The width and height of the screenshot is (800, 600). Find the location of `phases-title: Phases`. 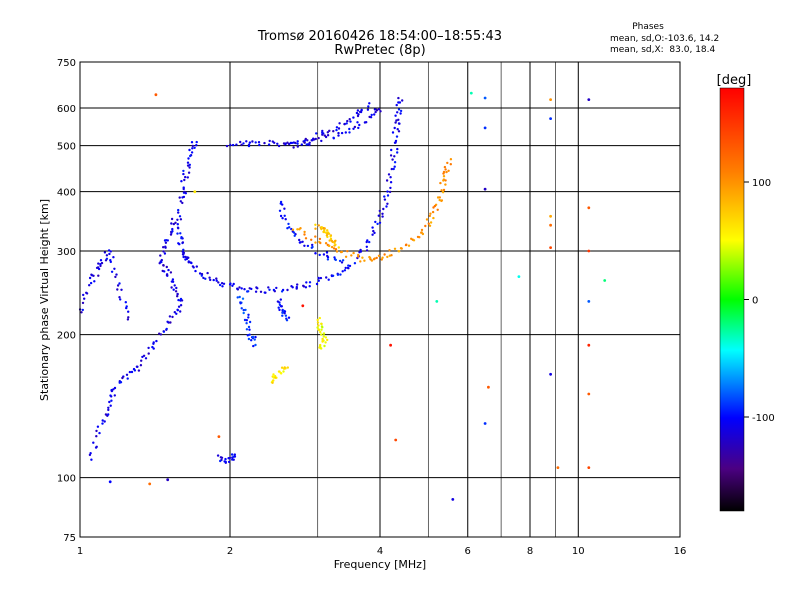

phases-title: Phases is located at coordinates (648, 27).